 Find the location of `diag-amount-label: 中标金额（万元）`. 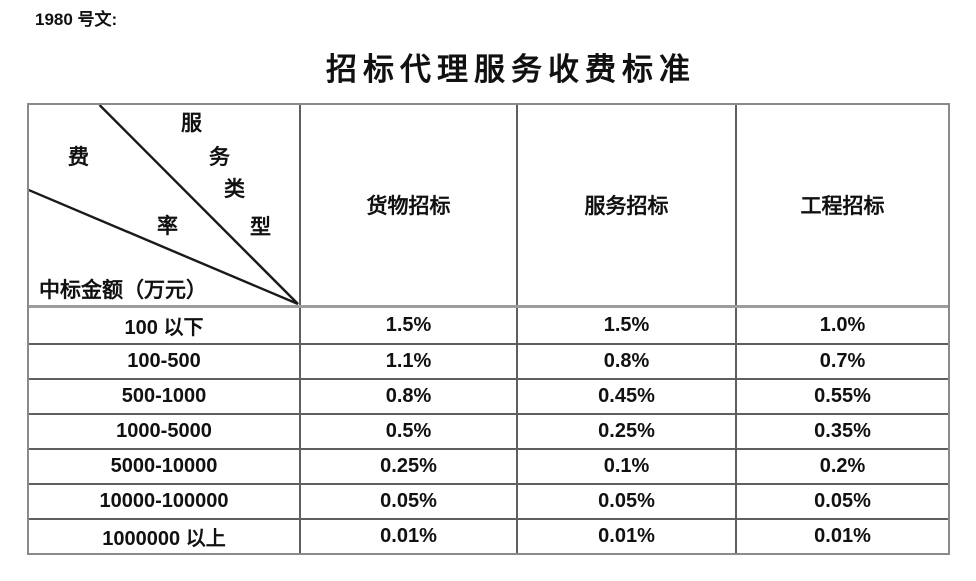

diag-amount-label: 中标金额（万元） is located at coordinates (123, 290).